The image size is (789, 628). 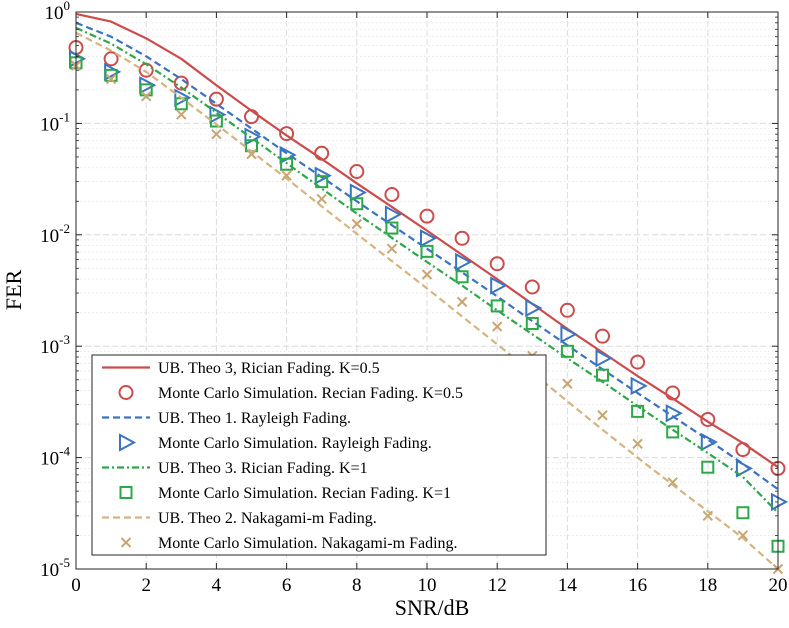 I want to click on legend-item: UB. Theo 1. Rayleigh Fading., so click(x=226, y=418).